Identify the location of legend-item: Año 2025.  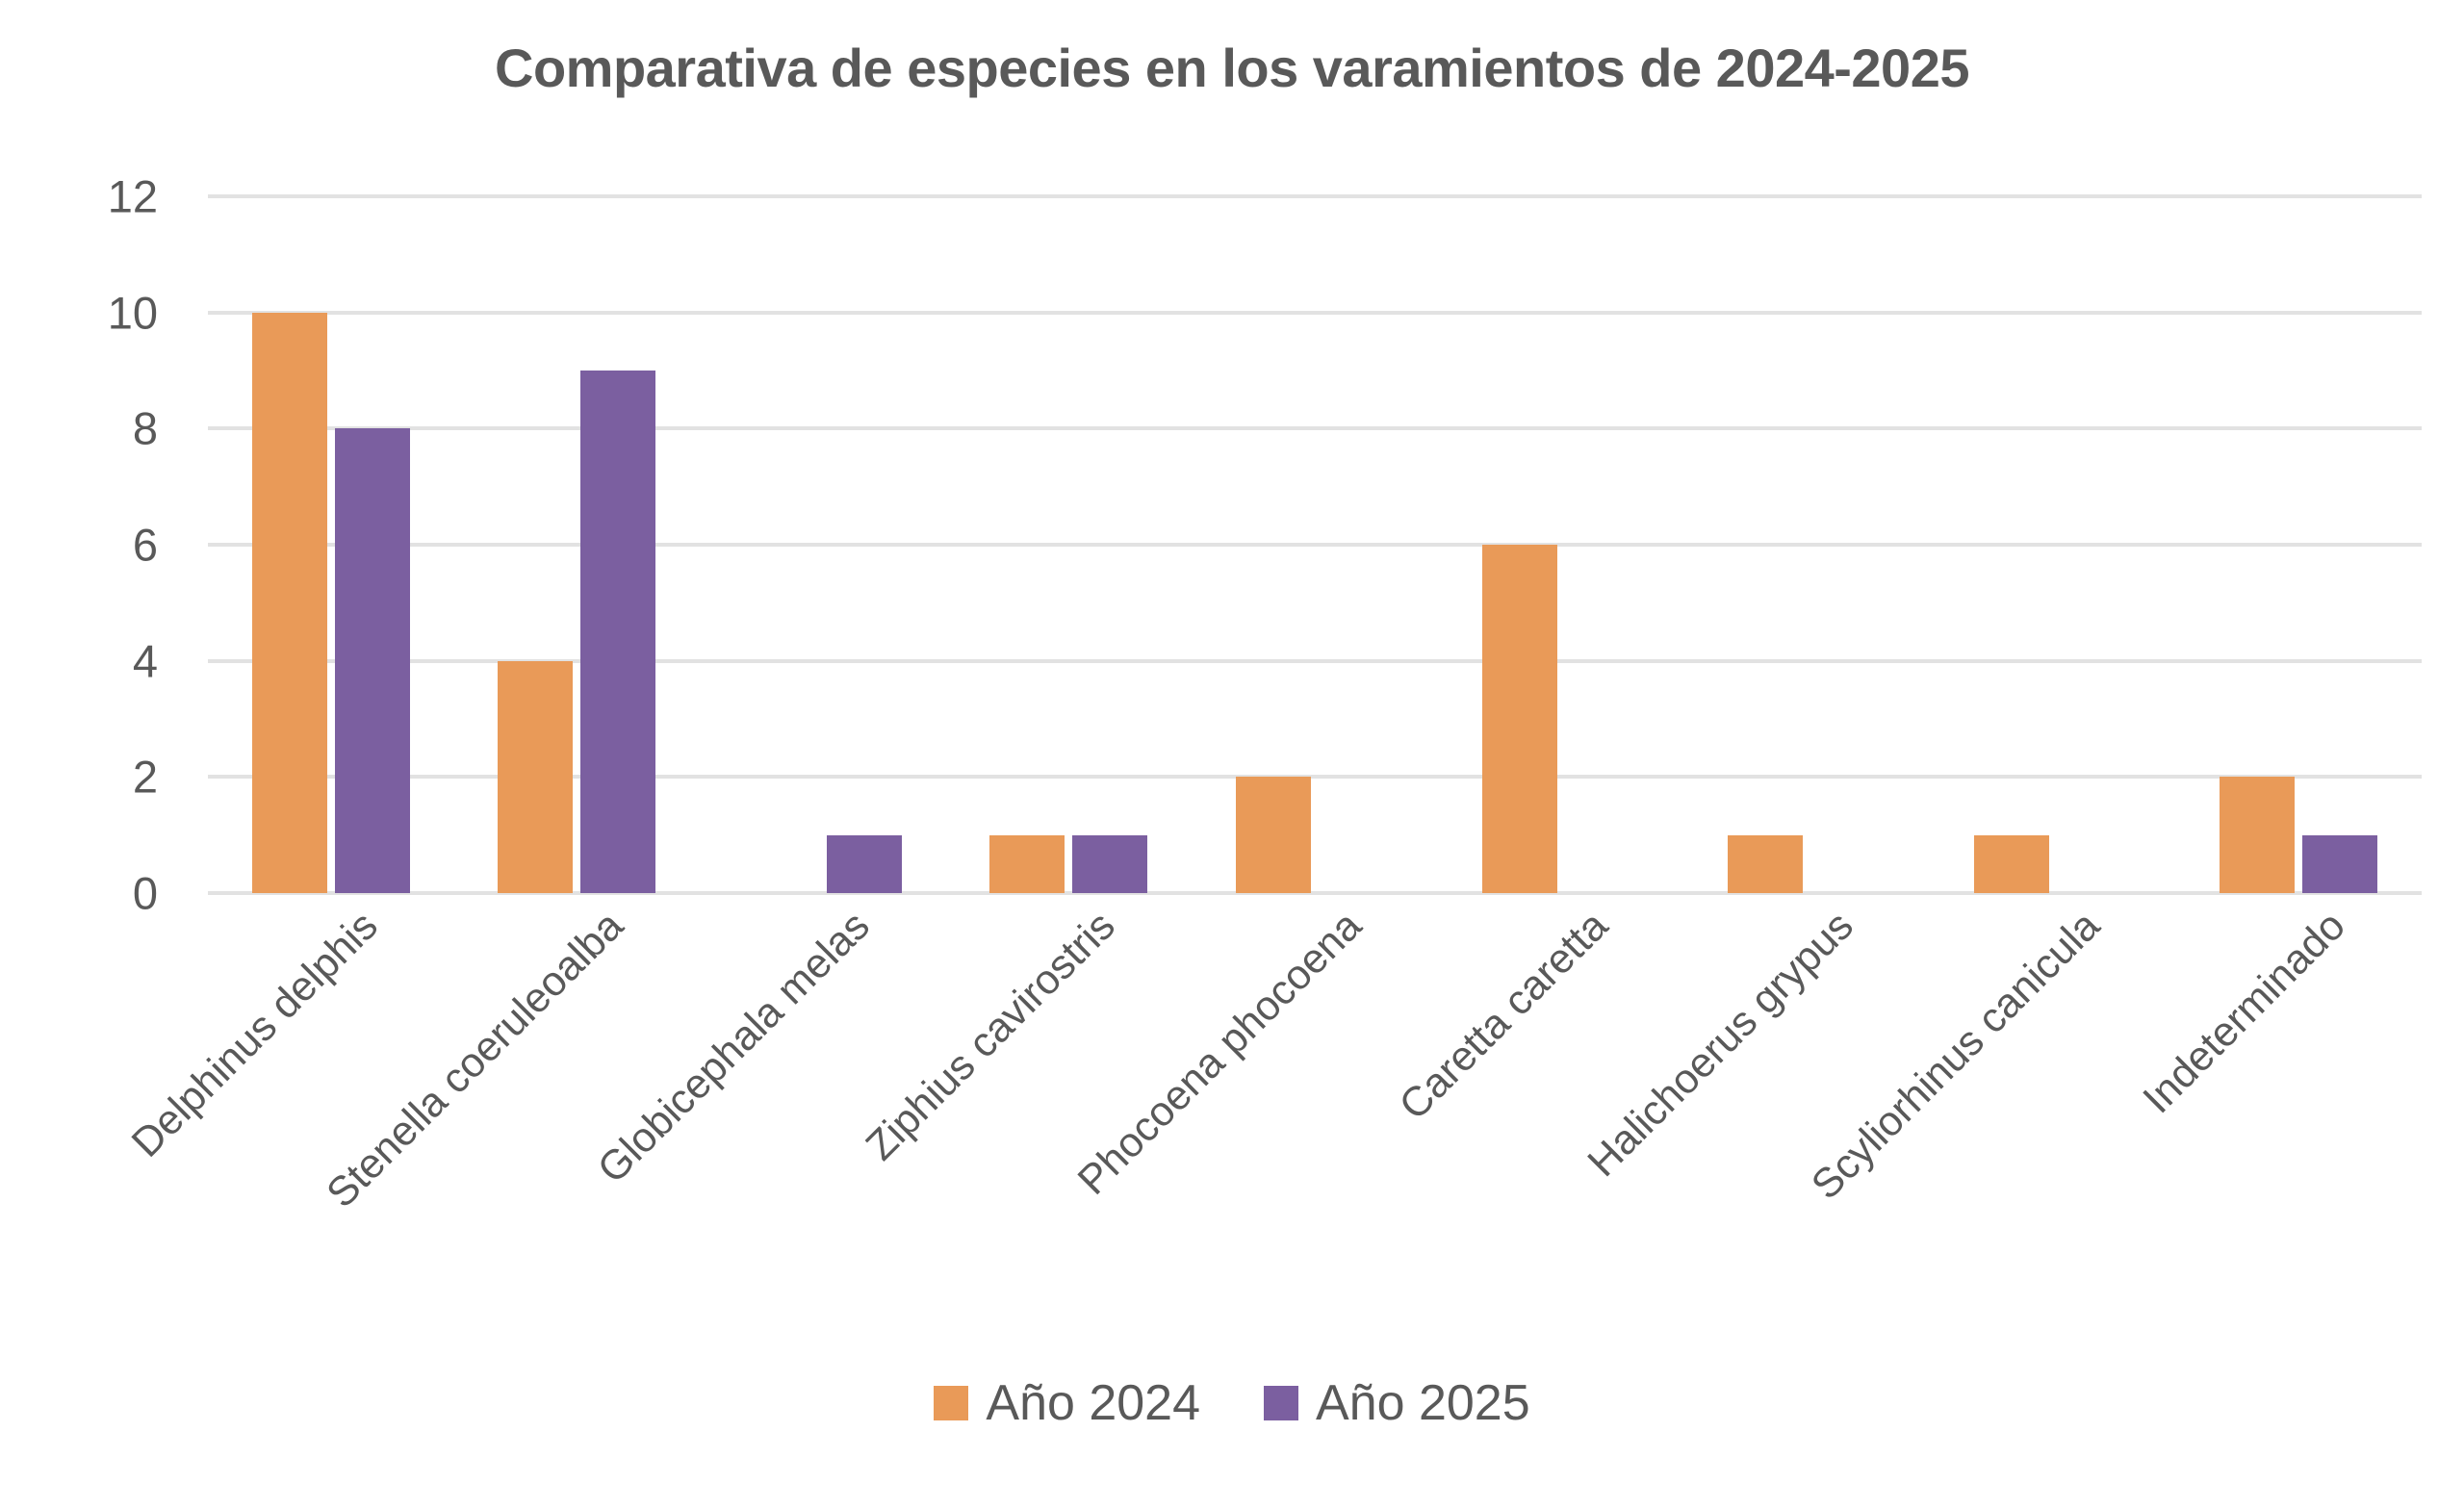
(1397, 1403).